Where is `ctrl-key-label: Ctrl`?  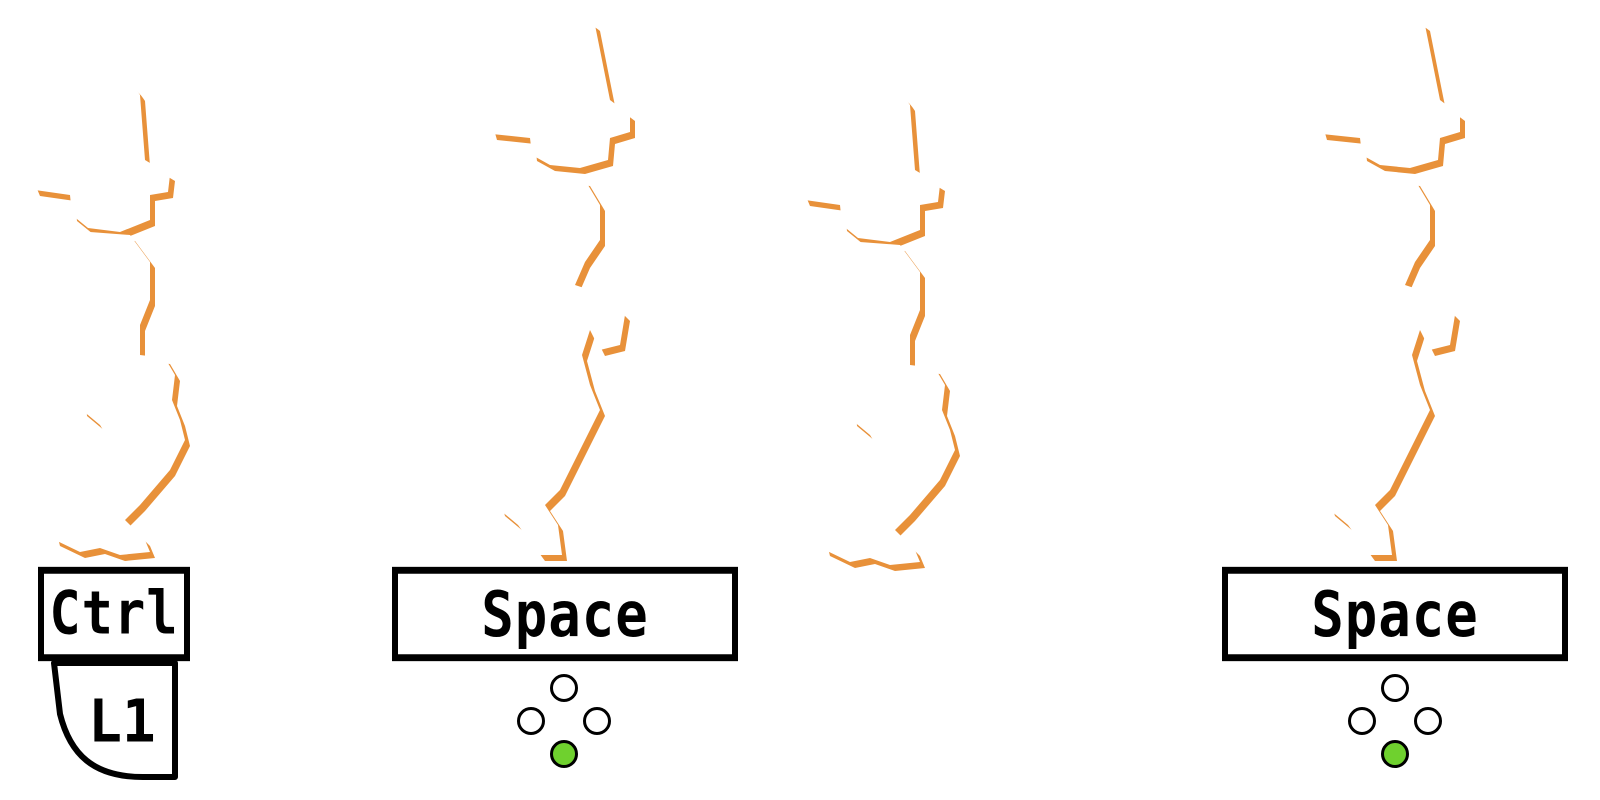
ctrl-key-label: Ctrl is located at coordinates (114, 614).